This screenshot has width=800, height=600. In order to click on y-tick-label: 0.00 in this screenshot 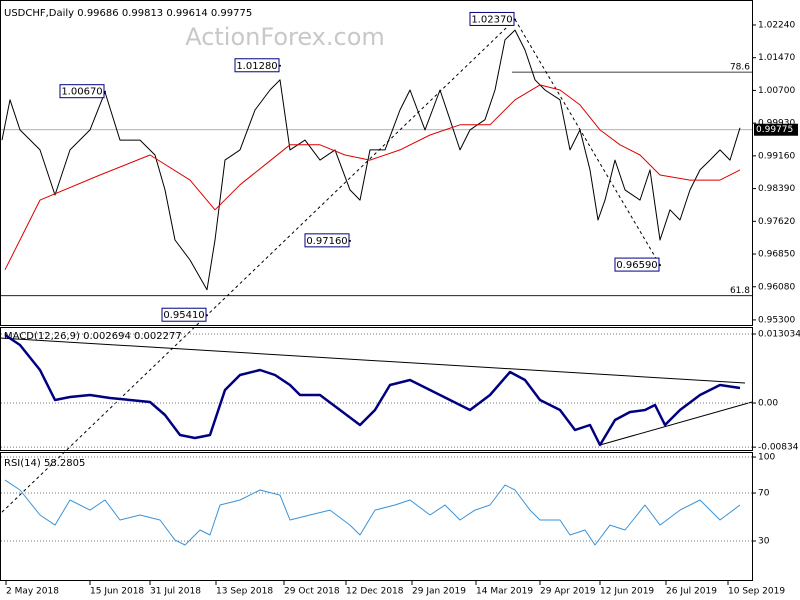, I will do `click(768, 403)`.